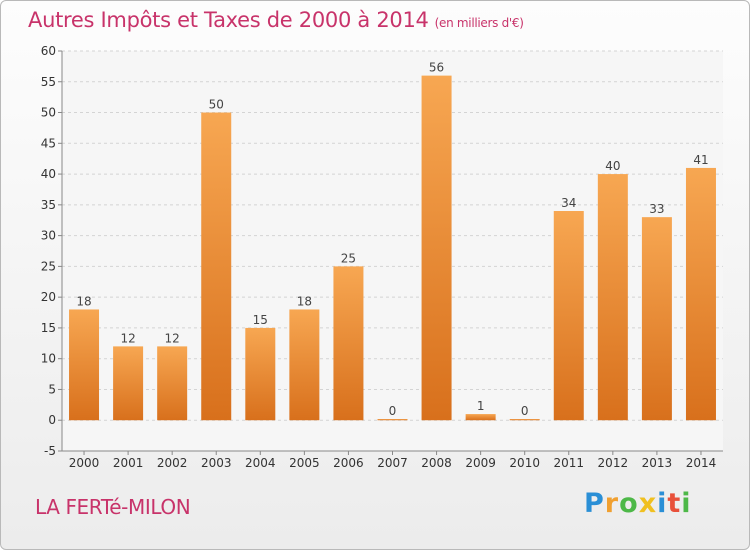 This screenshot has height=550, width=750. What do you see at coordinates (48, 359) in the screenshot?
I see `y-tick-label: 10` at bounding box center [48, 359].